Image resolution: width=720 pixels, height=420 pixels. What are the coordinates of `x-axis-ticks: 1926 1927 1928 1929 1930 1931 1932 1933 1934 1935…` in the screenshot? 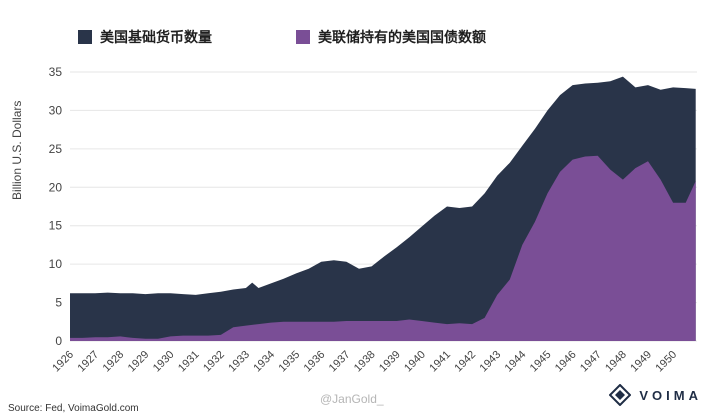 It's located at (364, 362).